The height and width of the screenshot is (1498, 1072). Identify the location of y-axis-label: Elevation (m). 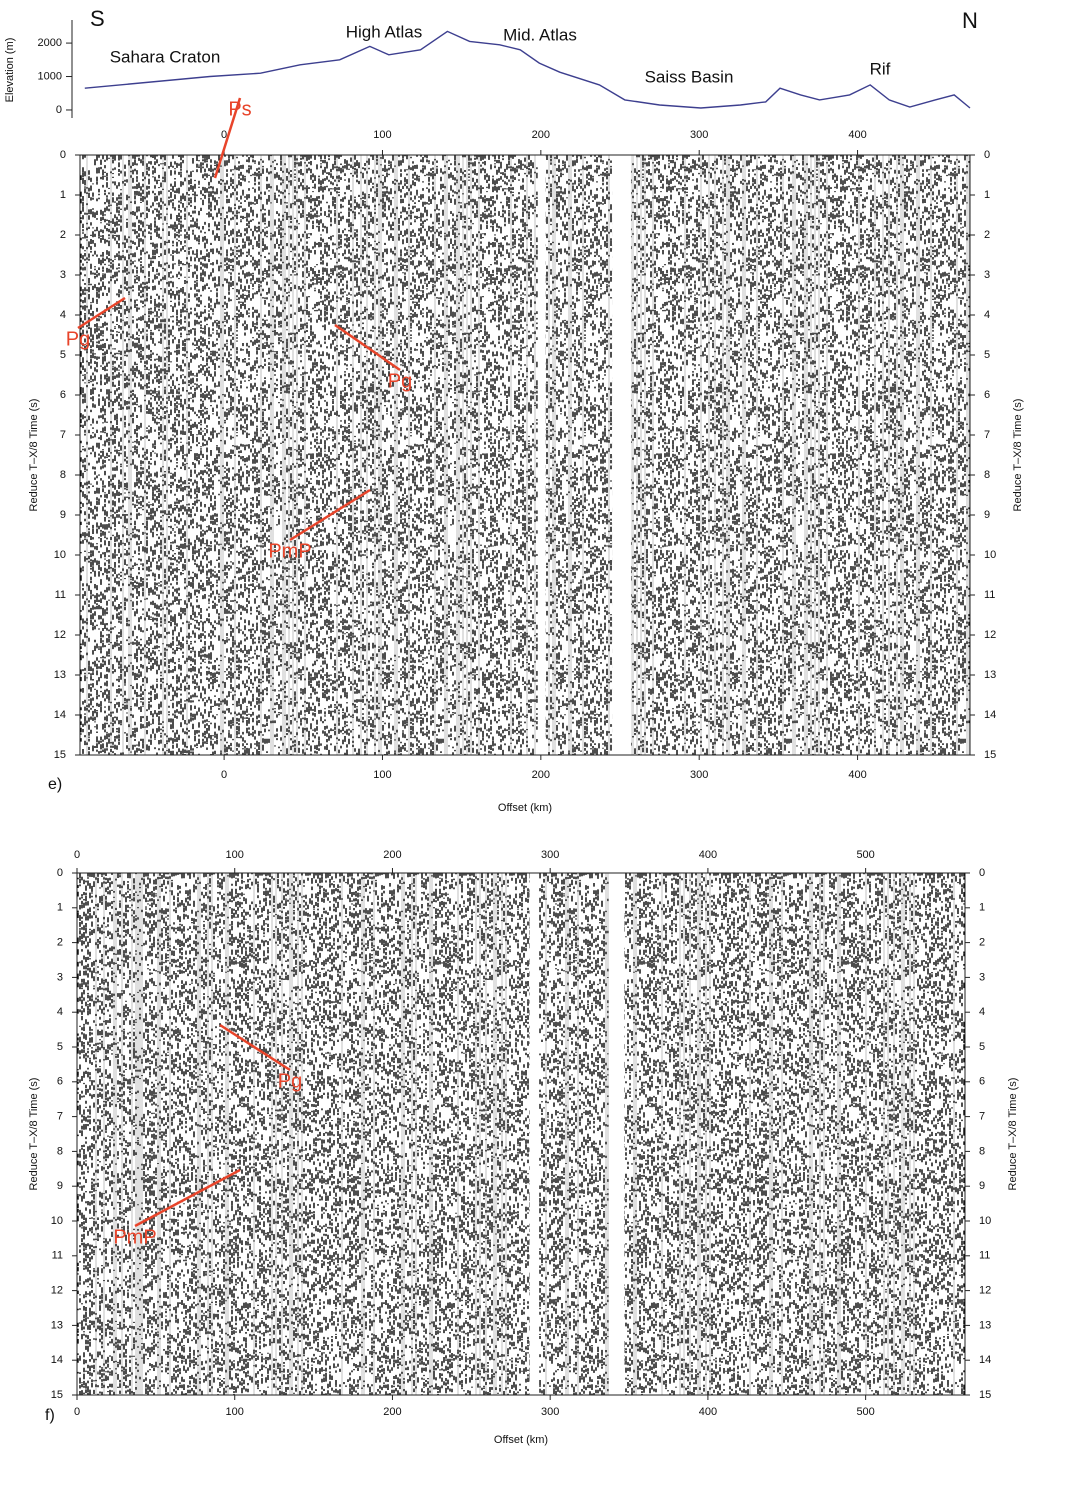
(10, 70).